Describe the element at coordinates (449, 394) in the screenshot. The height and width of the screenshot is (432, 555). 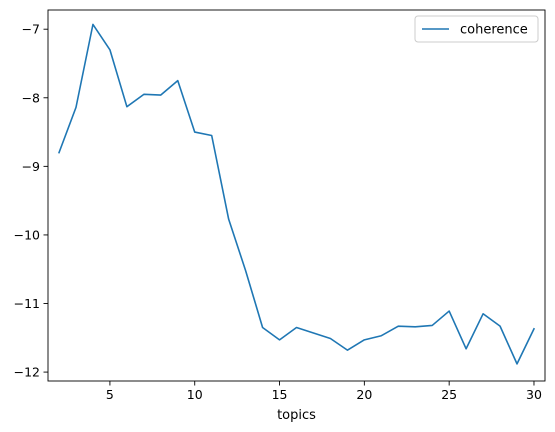
I see `x-tick-label: 25` at that location.